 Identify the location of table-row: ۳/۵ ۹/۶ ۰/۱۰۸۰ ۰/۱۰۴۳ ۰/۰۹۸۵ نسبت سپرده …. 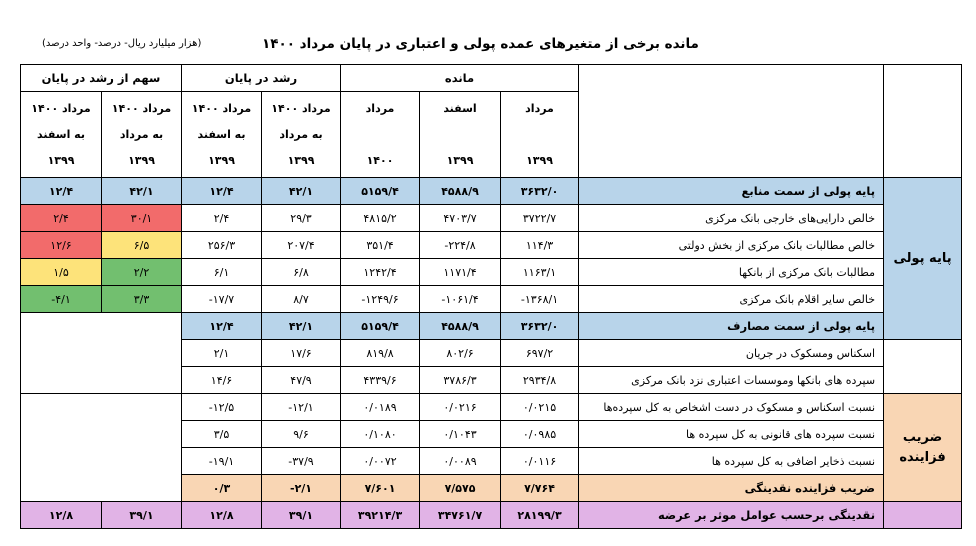
(491, 434).